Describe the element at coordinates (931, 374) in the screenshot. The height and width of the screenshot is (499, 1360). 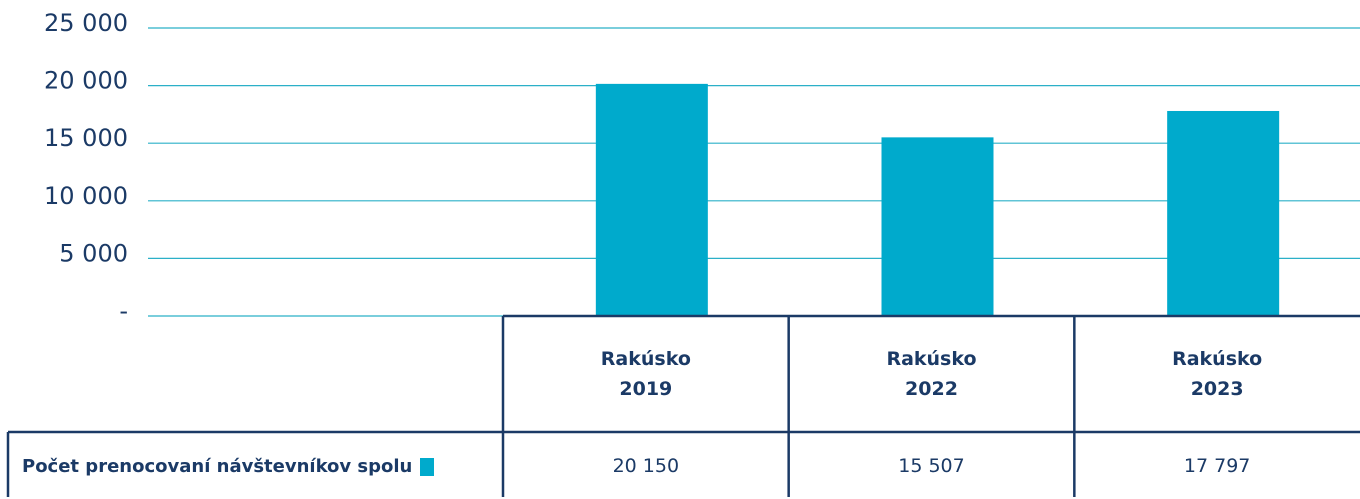
I see `x-tick-label: Rakúsko 2022` at that location.